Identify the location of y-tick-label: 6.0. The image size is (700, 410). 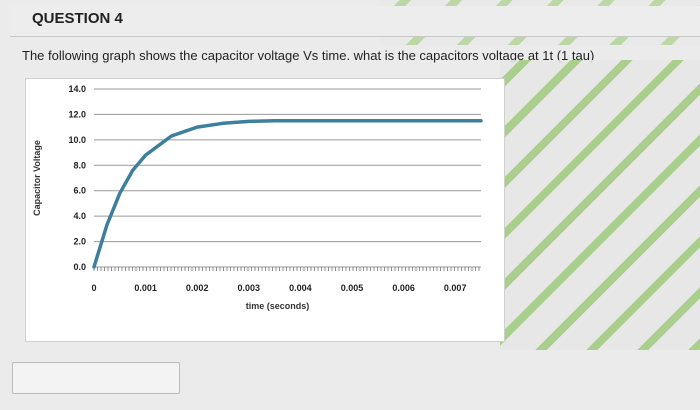
(79, 191).